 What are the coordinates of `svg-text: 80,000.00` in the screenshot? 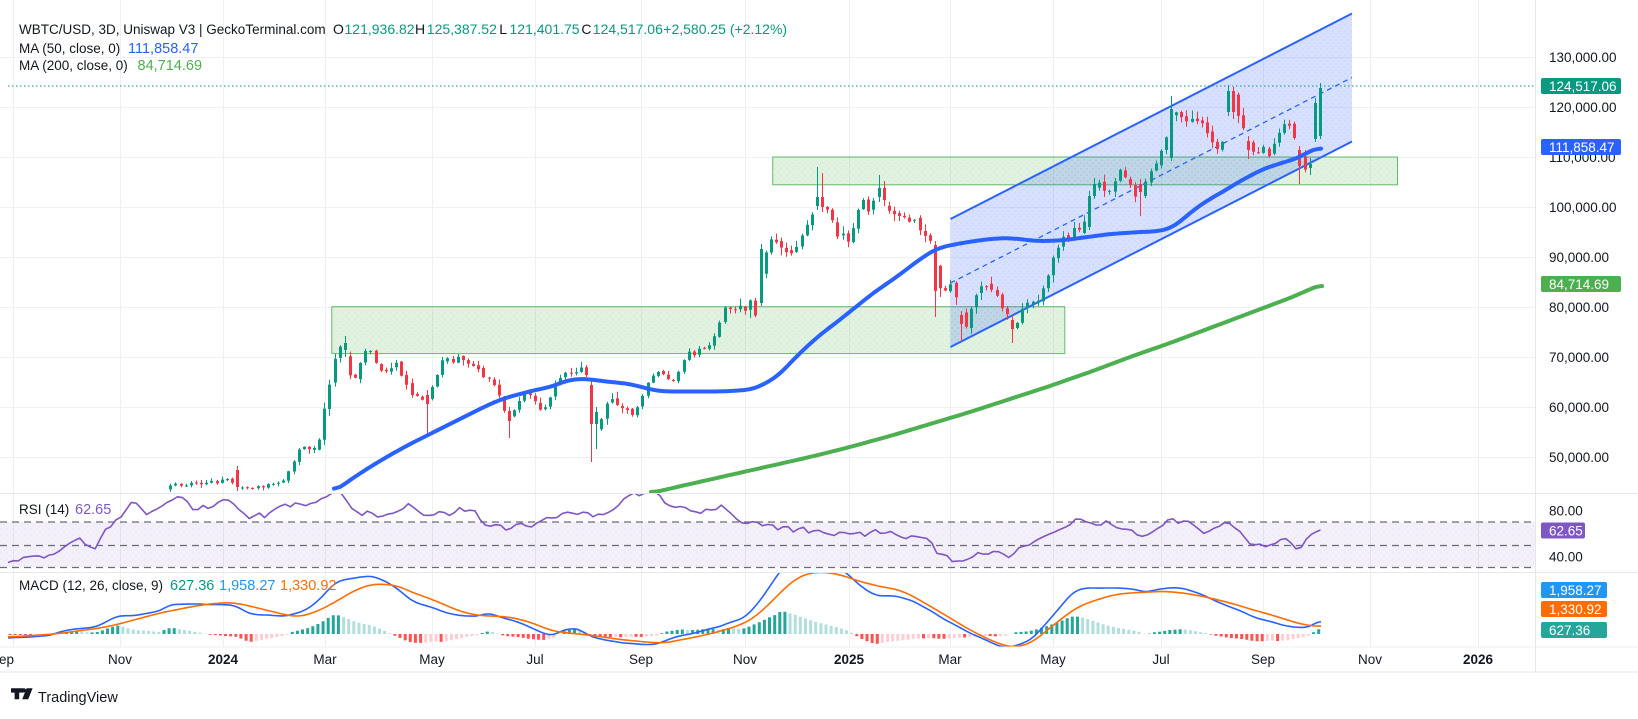 It's located at (1579, 307).